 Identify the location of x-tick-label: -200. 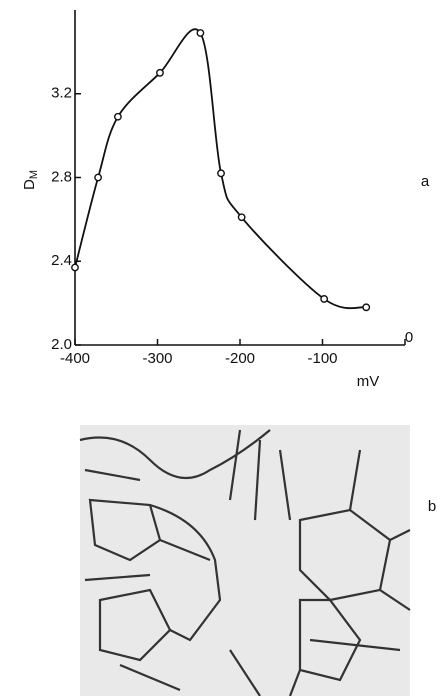
(240, 358).